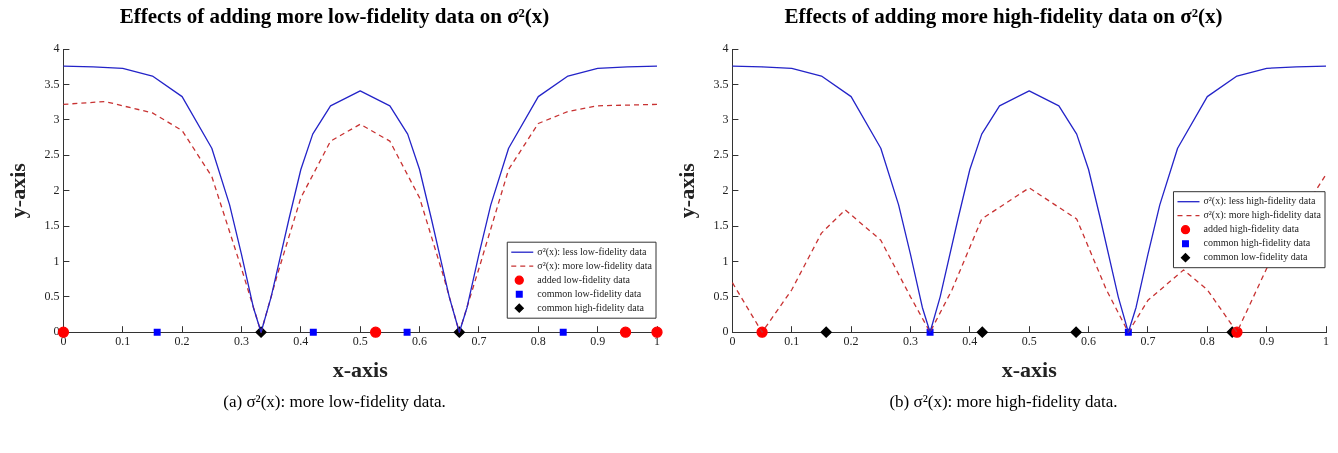 This screenshot has width=1338, height=453. I want to click on legend-label: σ²(x): more low-fidelity data, so click(595, 265).